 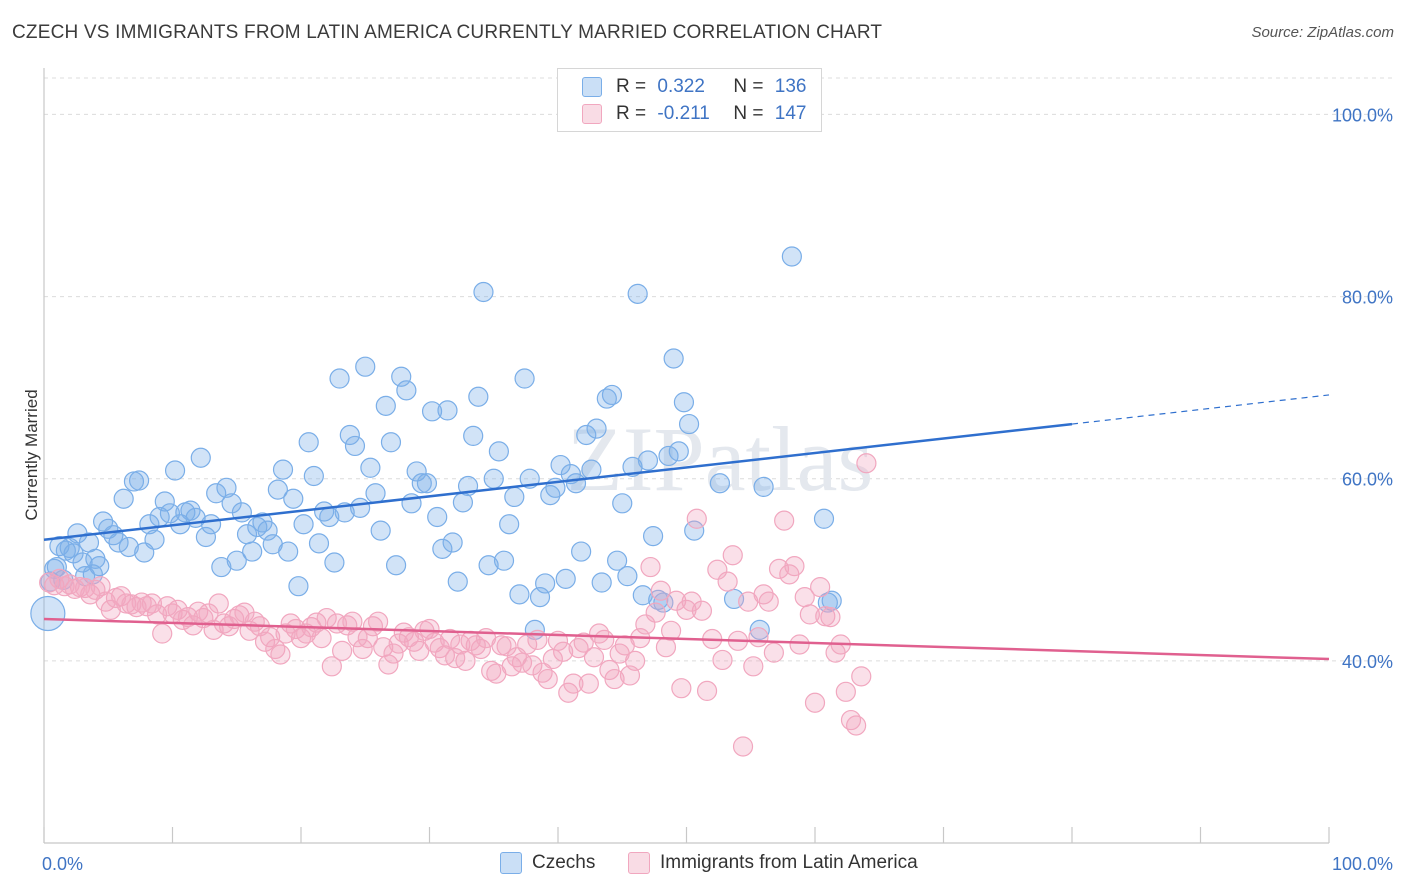 What do you see at coordinates (1322, 32) in the screenshot?
I see `source-label: Source: ZipAtlas.com` at bounding box center [1322, 32].